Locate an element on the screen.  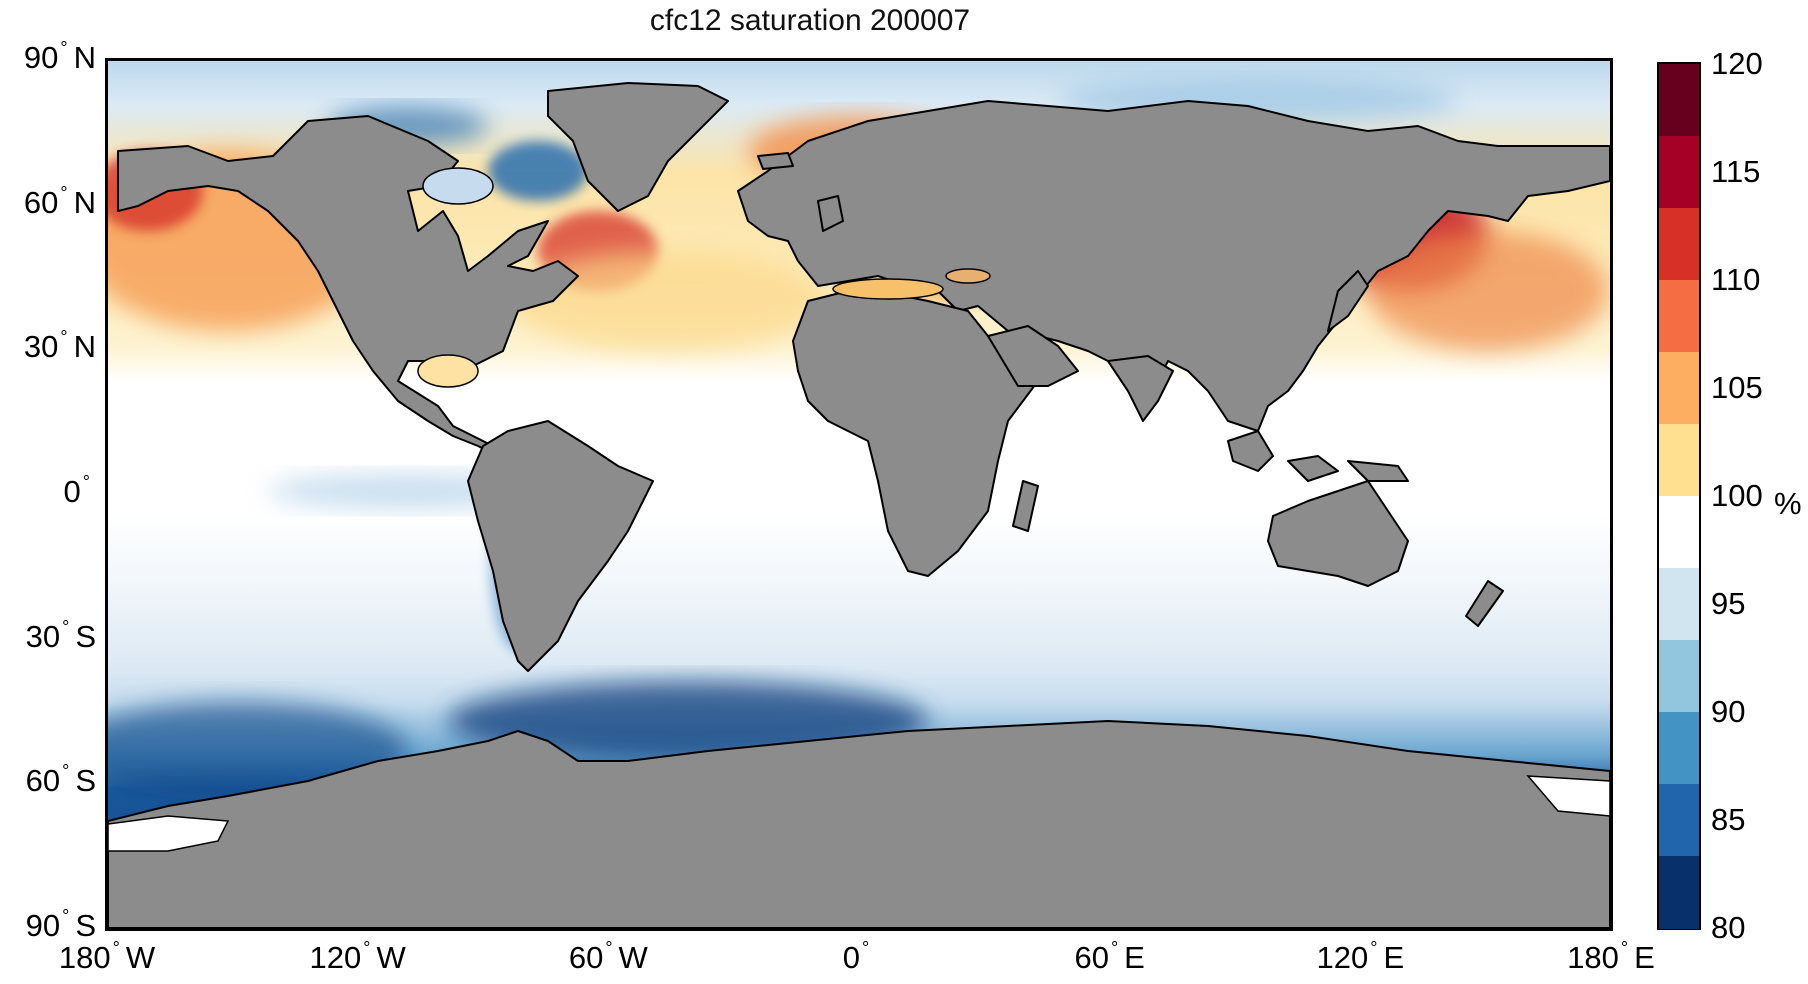
lon-tick-label: 60 ° E is located at coordinates (1109, 957).